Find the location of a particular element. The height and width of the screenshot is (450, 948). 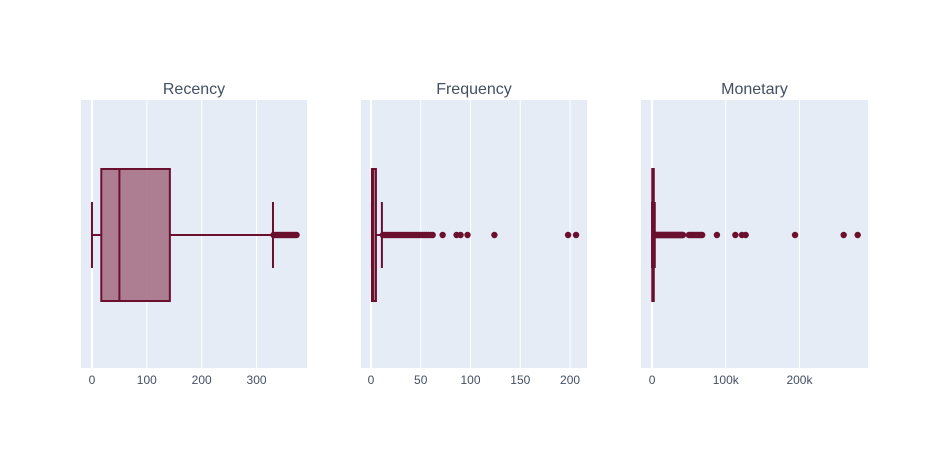

frequency-tick-label: 50 is located at coordinates (421, 380).